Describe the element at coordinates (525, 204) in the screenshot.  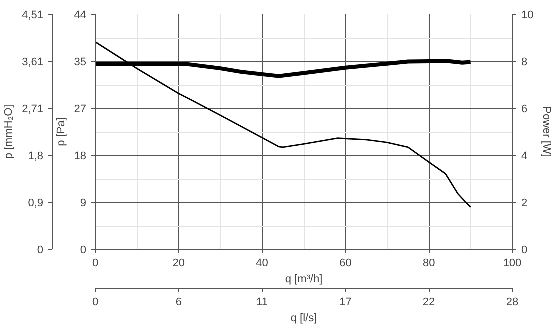
I see `y2-tick-label: 2` at that location.